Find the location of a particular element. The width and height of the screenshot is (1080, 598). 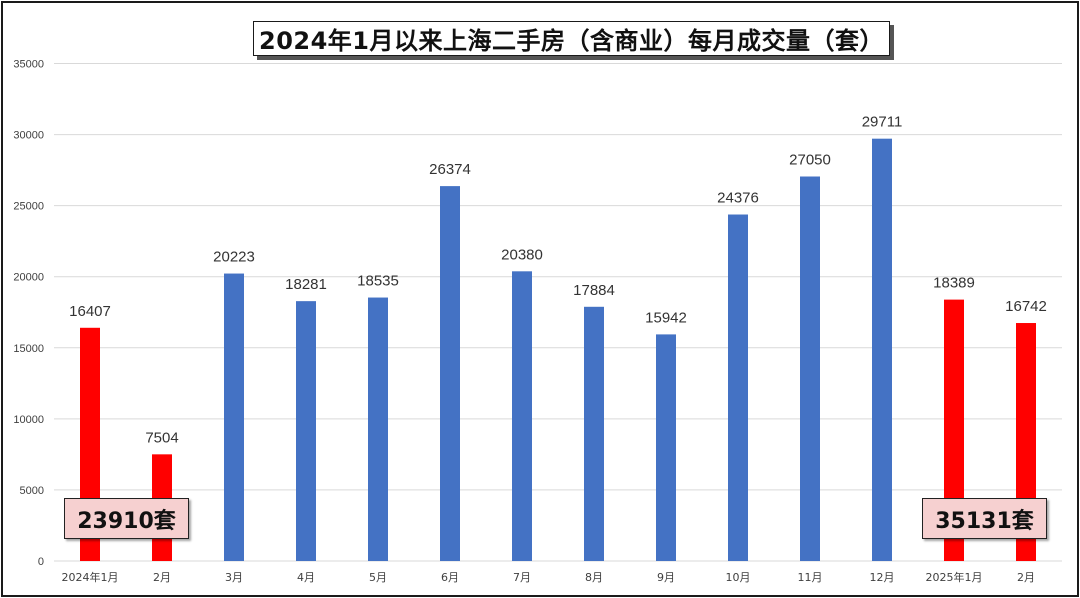

y-tick-label: 5000 is located at coordinates (32, 491).